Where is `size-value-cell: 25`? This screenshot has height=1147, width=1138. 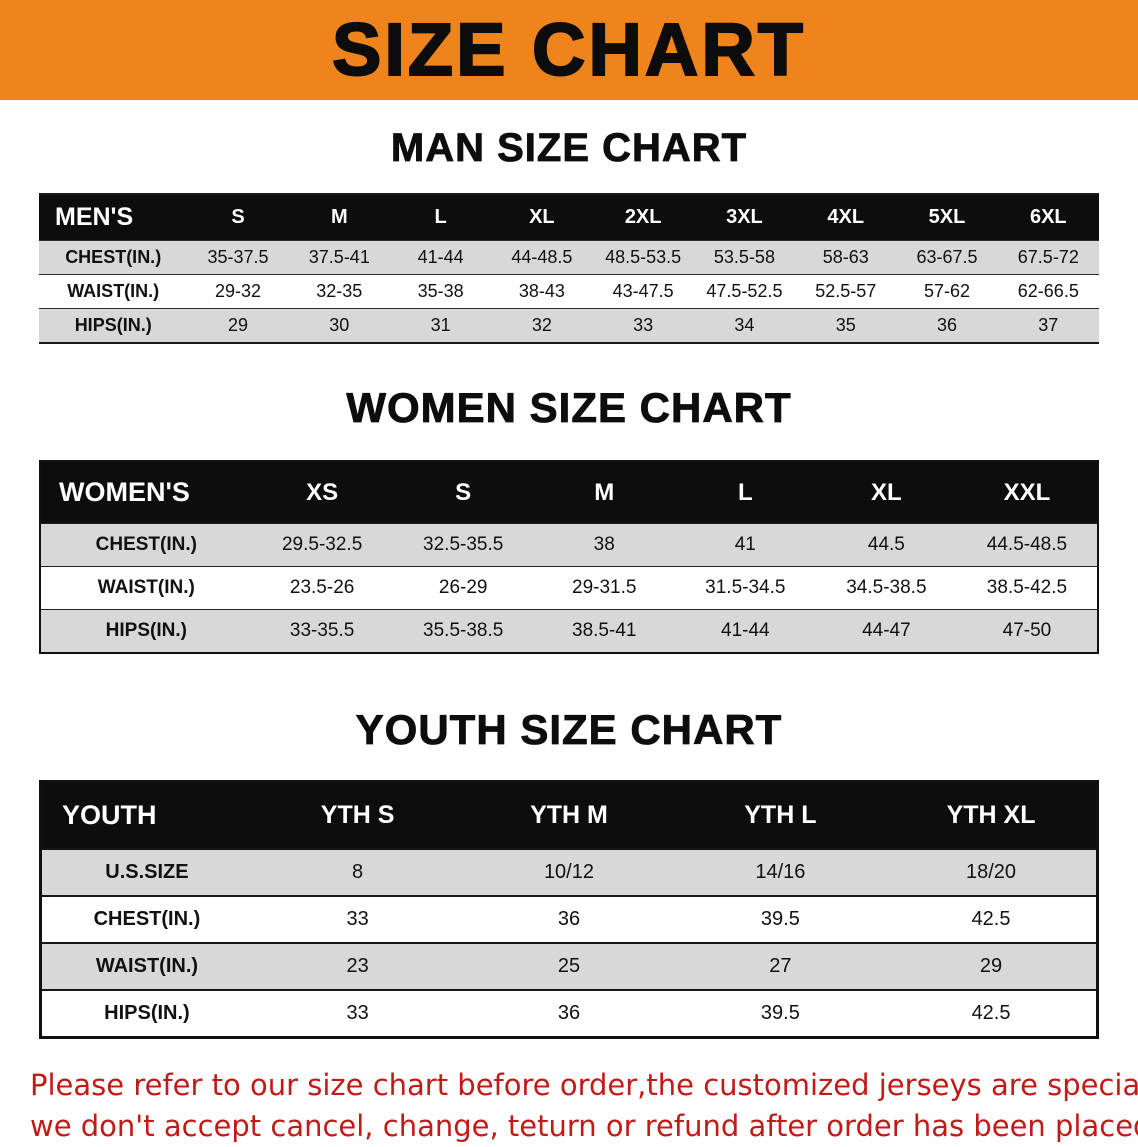
size-value-cell: 25 is located at coordinates (569, 966).